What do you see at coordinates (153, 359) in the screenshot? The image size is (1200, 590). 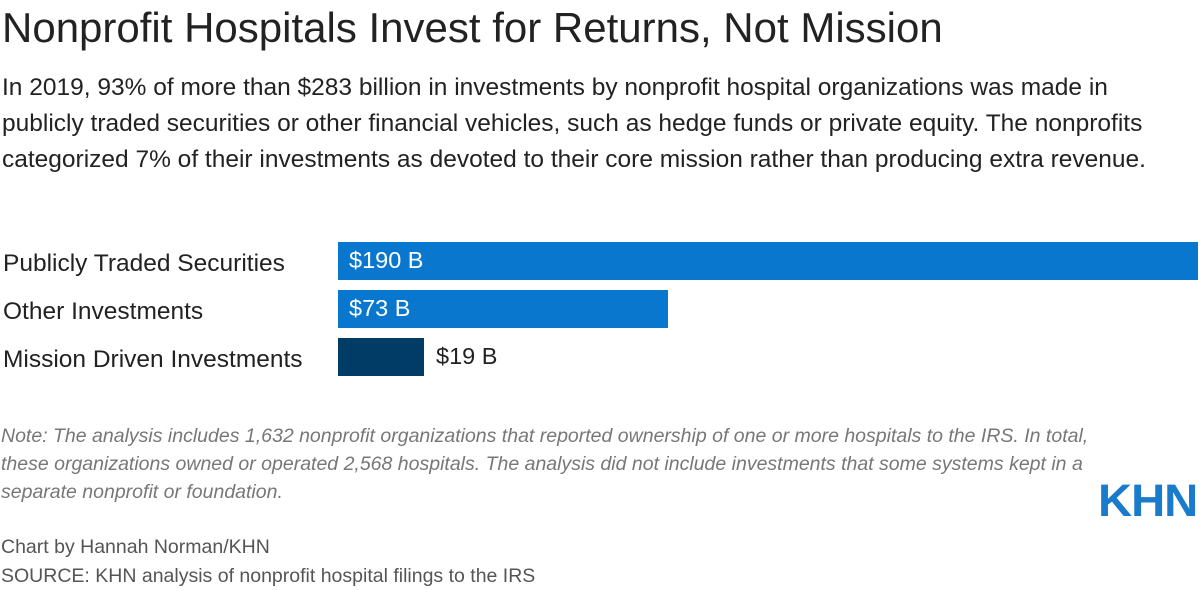 I see `category-label: Mission Driven Investments` at bounding box center [153, 359].